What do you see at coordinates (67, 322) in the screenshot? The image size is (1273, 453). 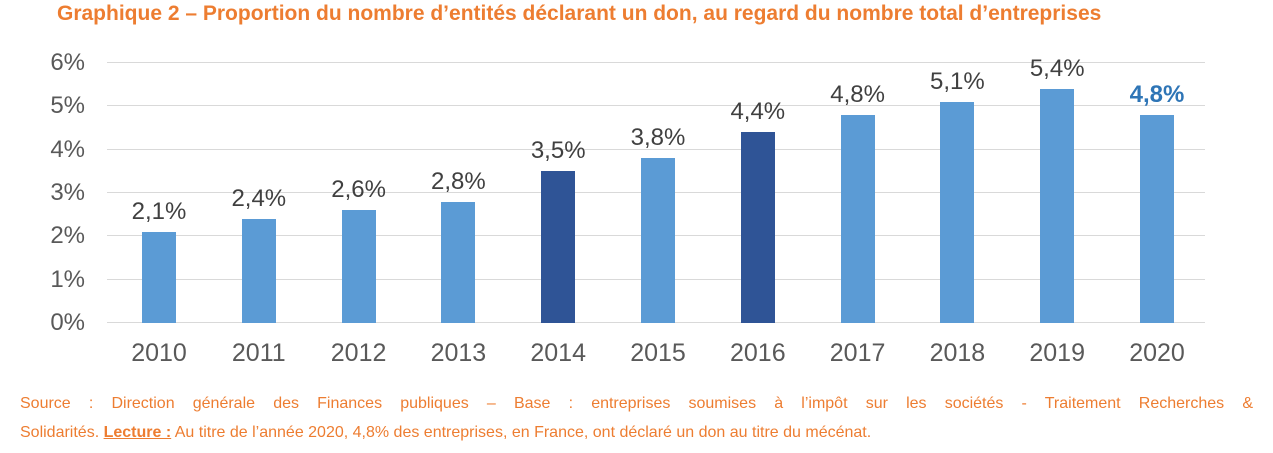 I see `y-tick-label-0%: 0%` at bounding box center [67, 322].